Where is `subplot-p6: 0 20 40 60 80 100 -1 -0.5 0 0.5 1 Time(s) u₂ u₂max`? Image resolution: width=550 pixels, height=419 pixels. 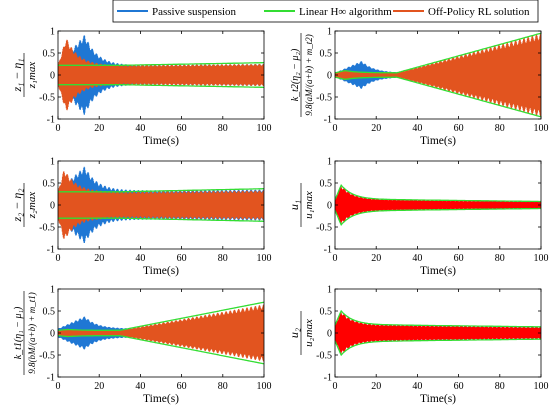 subplot-p6: 0 20 40 60 80 100 -1 -0.5 0 0.5 1 Time(s) u₂ u₂max is located at coordinates (418, 345).